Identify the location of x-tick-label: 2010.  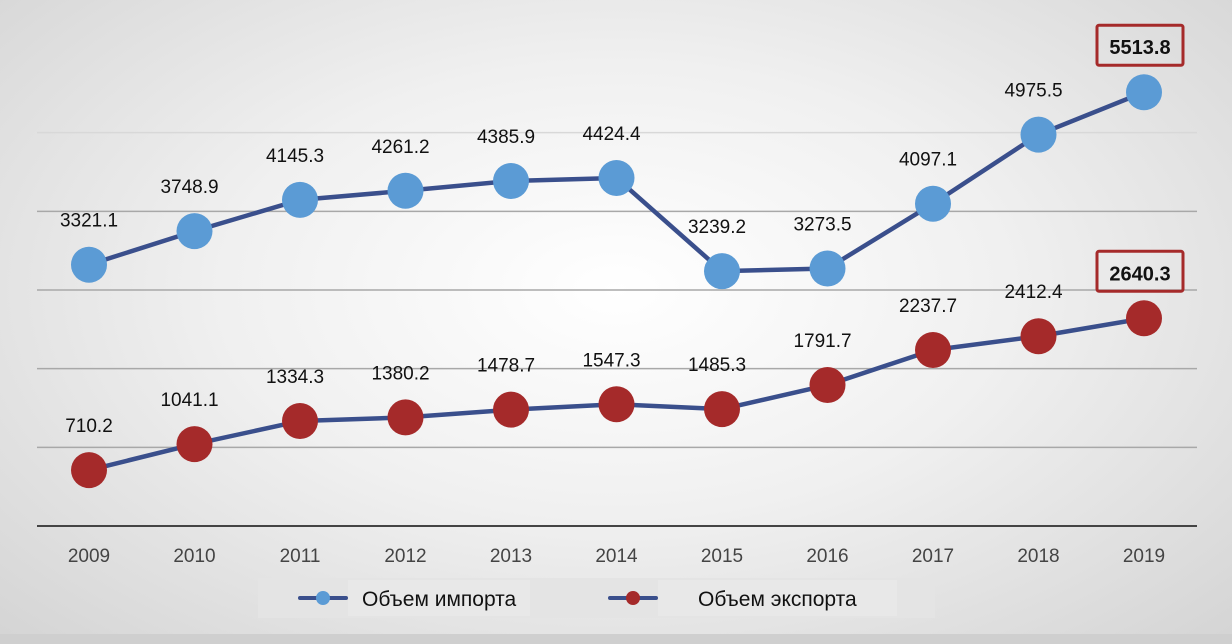
(194, 556).